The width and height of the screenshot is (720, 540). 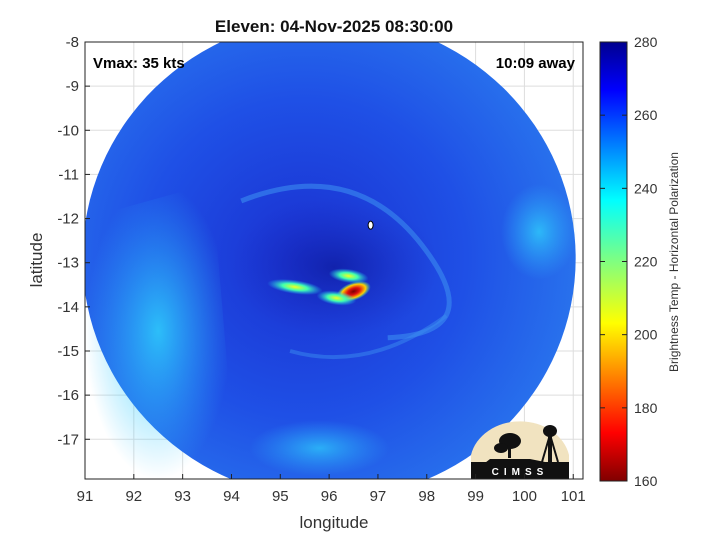 What do you see at coordinates (72, 86) in the screenshot?
I see `y-tick-label: -9` at bounding box center [72, 86].